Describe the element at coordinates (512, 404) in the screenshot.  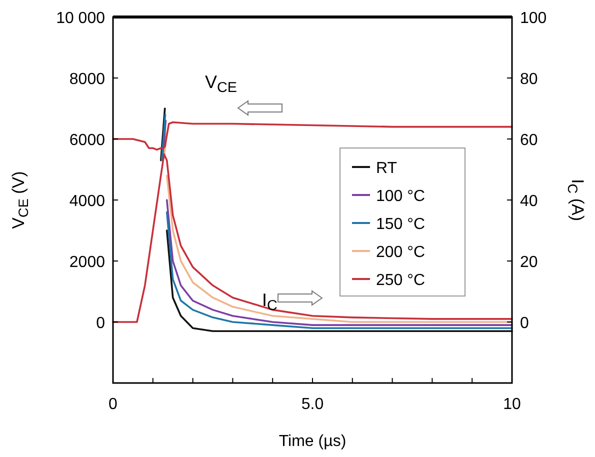
I see `x-tick-label: 10` at that location.